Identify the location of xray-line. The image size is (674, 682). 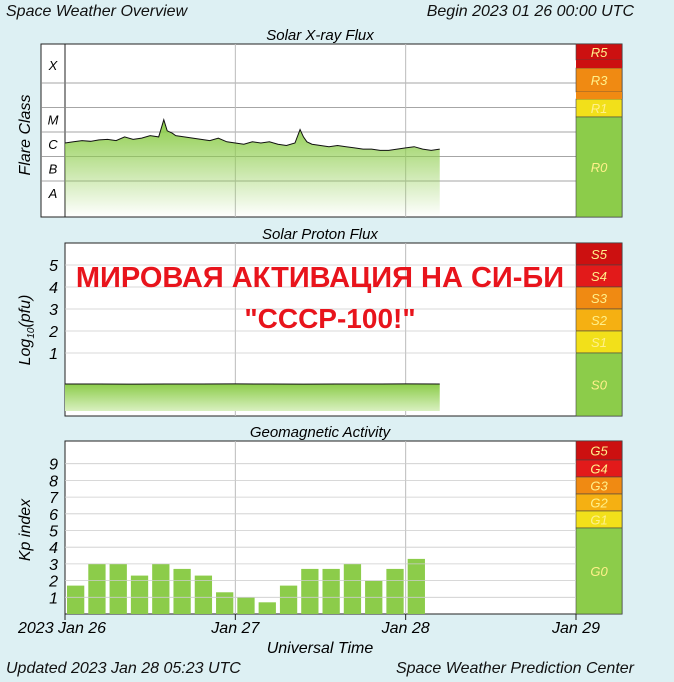
(252, 134).